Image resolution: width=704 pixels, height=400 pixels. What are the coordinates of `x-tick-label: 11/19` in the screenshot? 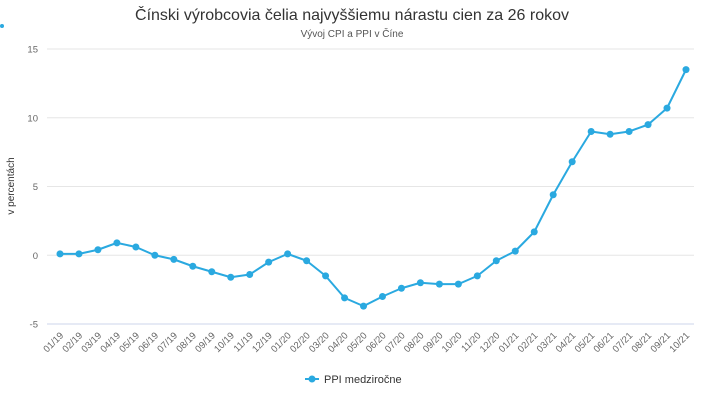 It's located at (244, 342).